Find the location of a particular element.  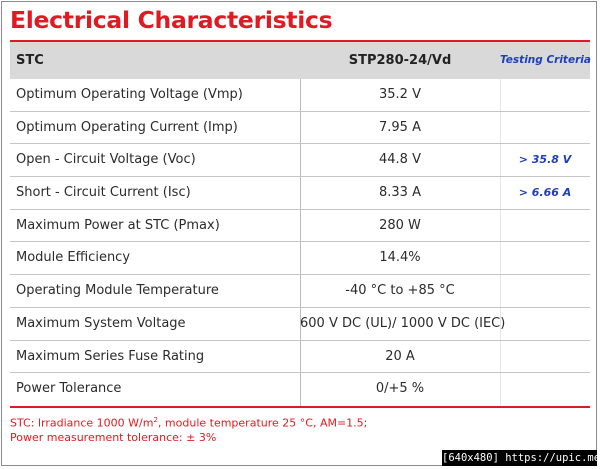

row-parameter: Optimum Operating Voltage (Vmp) is located at coordinates (129, 94).